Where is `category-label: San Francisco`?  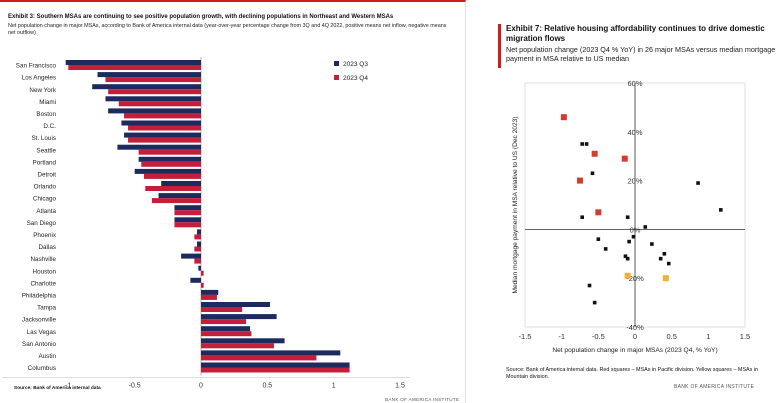
category-label: San Francisco is located at coordinates (36, 66).